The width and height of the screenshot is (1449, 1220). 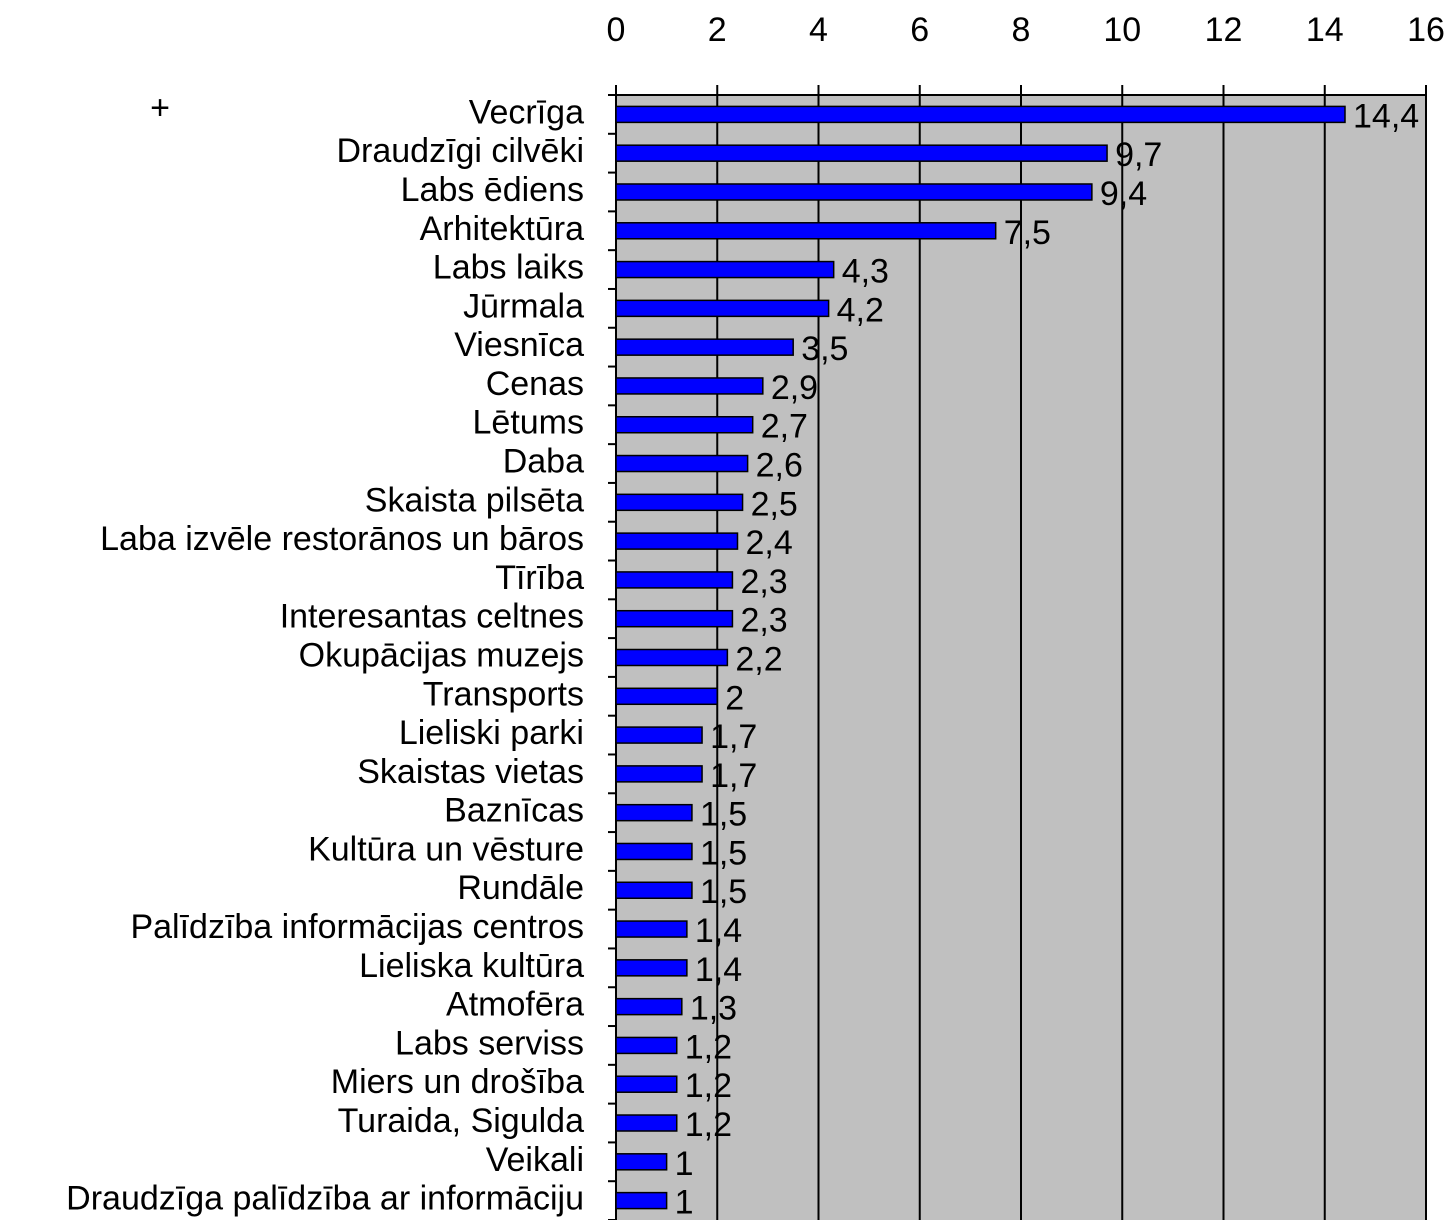 What do you see at coordinates (758, 659) in the screenshot?
I see `data-label: 2,2` at bounding box center [758, 659].